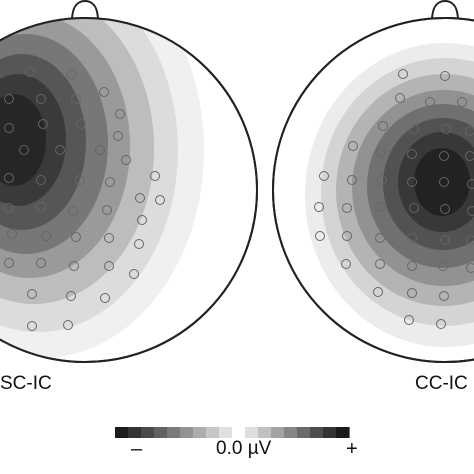 The height and width of the screenshot is (474, 474). What do you see at coordinates (26, 383) in the screenshot?
I see `condition-label-left: SC-IC` at bounding box center [26, 383].